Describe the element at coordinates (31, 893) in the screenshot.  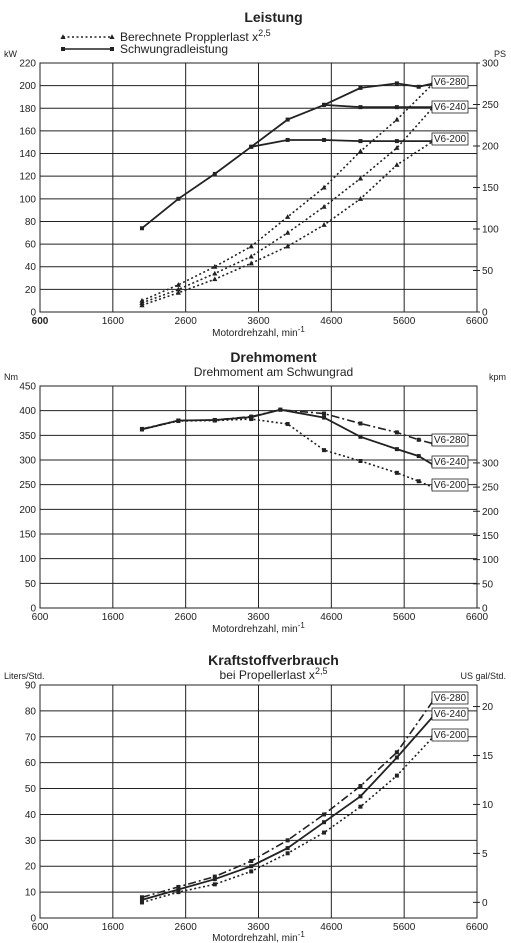
I see `y-tick-label: 10` at that location.